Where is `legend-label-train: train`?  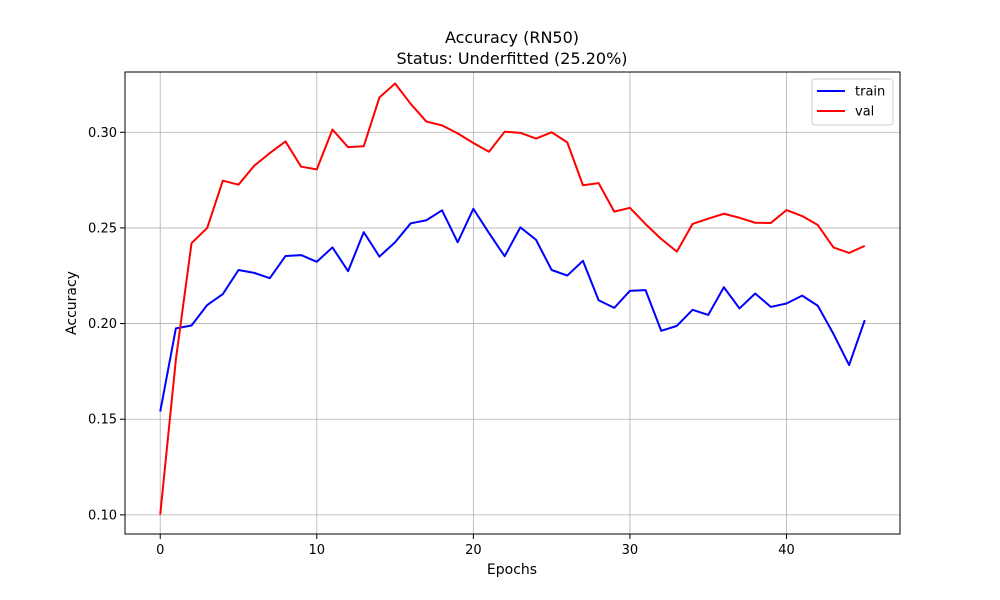
legend-label-train: train is located at coordinates (870, 92).